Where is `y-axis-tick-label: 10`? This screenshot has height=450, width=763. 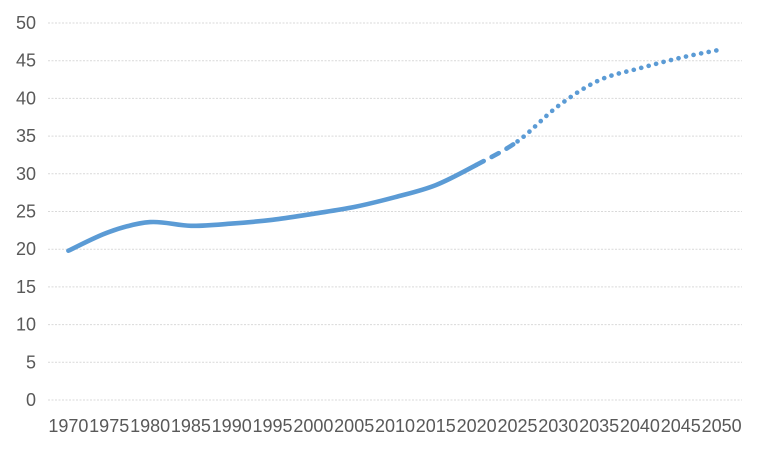
y-axis-tick-label: 10 is located at coordinates (26, 325).